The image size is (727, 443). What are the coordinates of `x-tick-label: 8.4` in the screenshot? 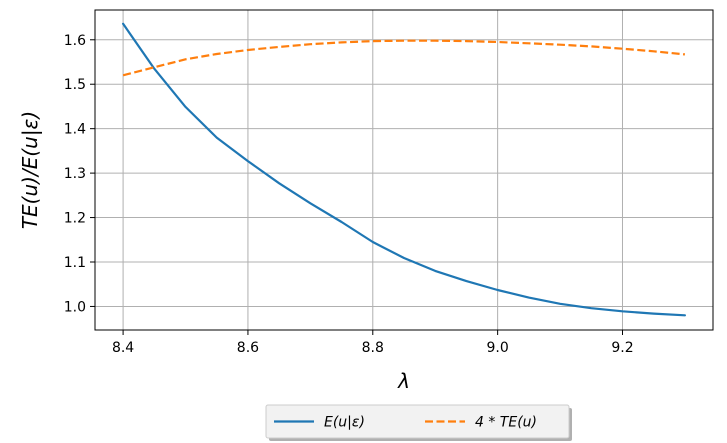 It's located at (123, 348).